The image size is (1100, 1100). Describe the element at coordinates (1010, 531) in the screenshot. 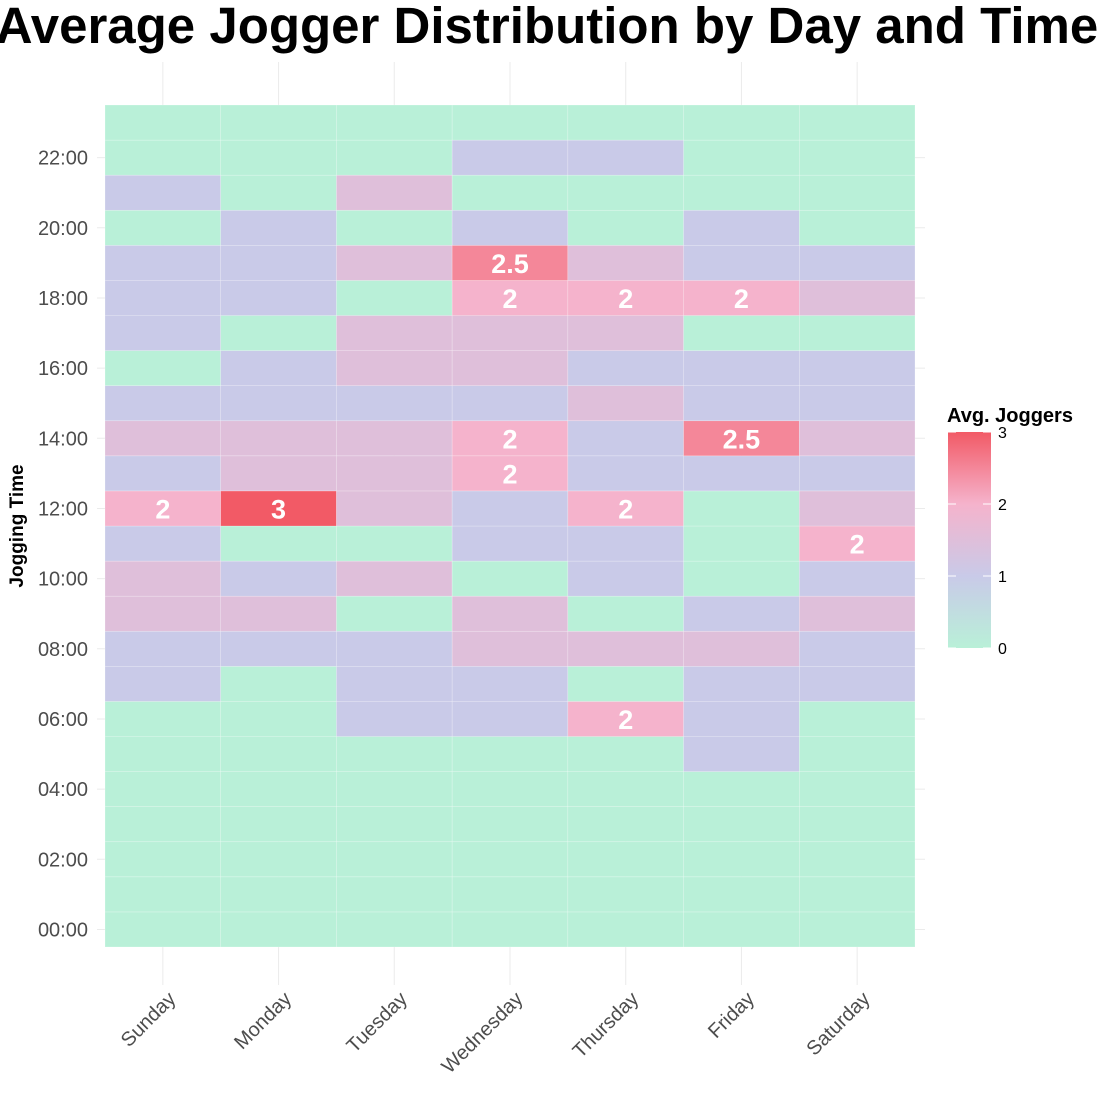

I see `legend: Avg. Joggers 0 1 2 3` at that location.